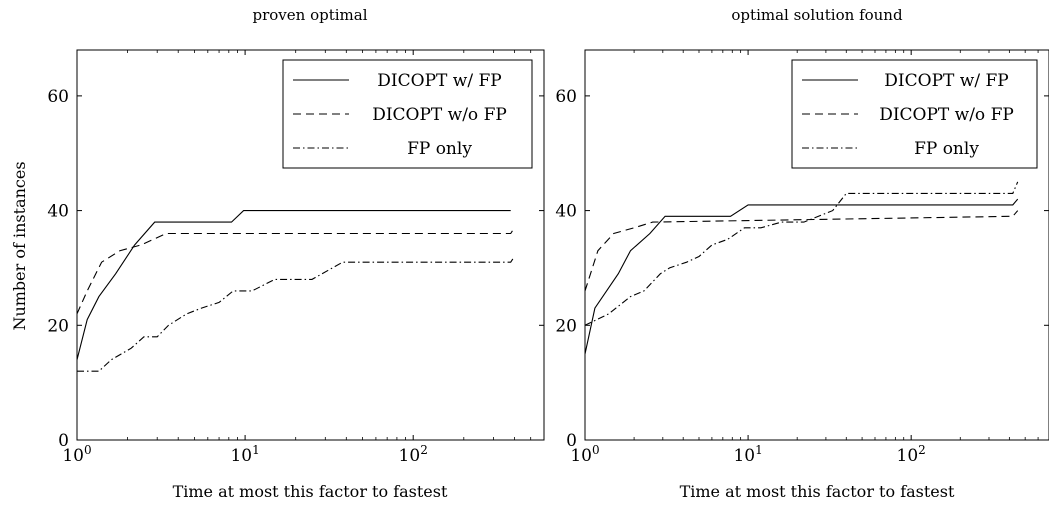 The height and width of the screenshot is (506, 1049). What do you see at coordinates (19, 245) in the screenshot?
I see `y-axis-label: Number of instances` at bounding box center [19, 245].